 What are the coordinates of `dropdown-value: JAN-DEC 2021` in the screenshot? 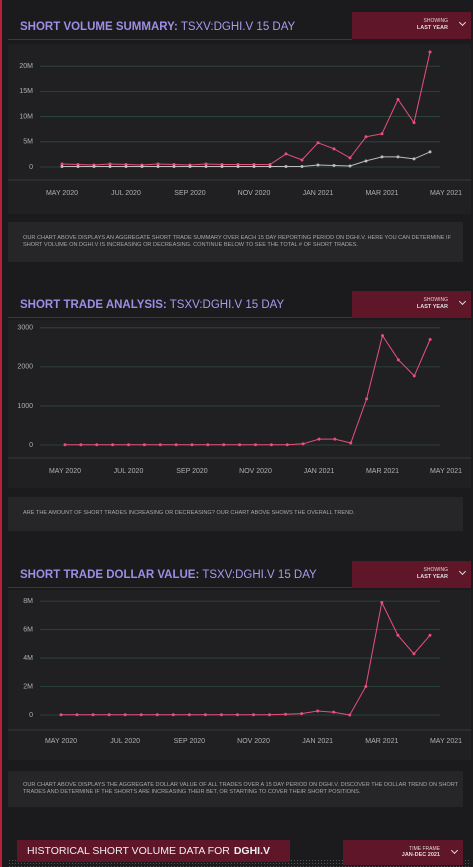 It's located at (420, 855).